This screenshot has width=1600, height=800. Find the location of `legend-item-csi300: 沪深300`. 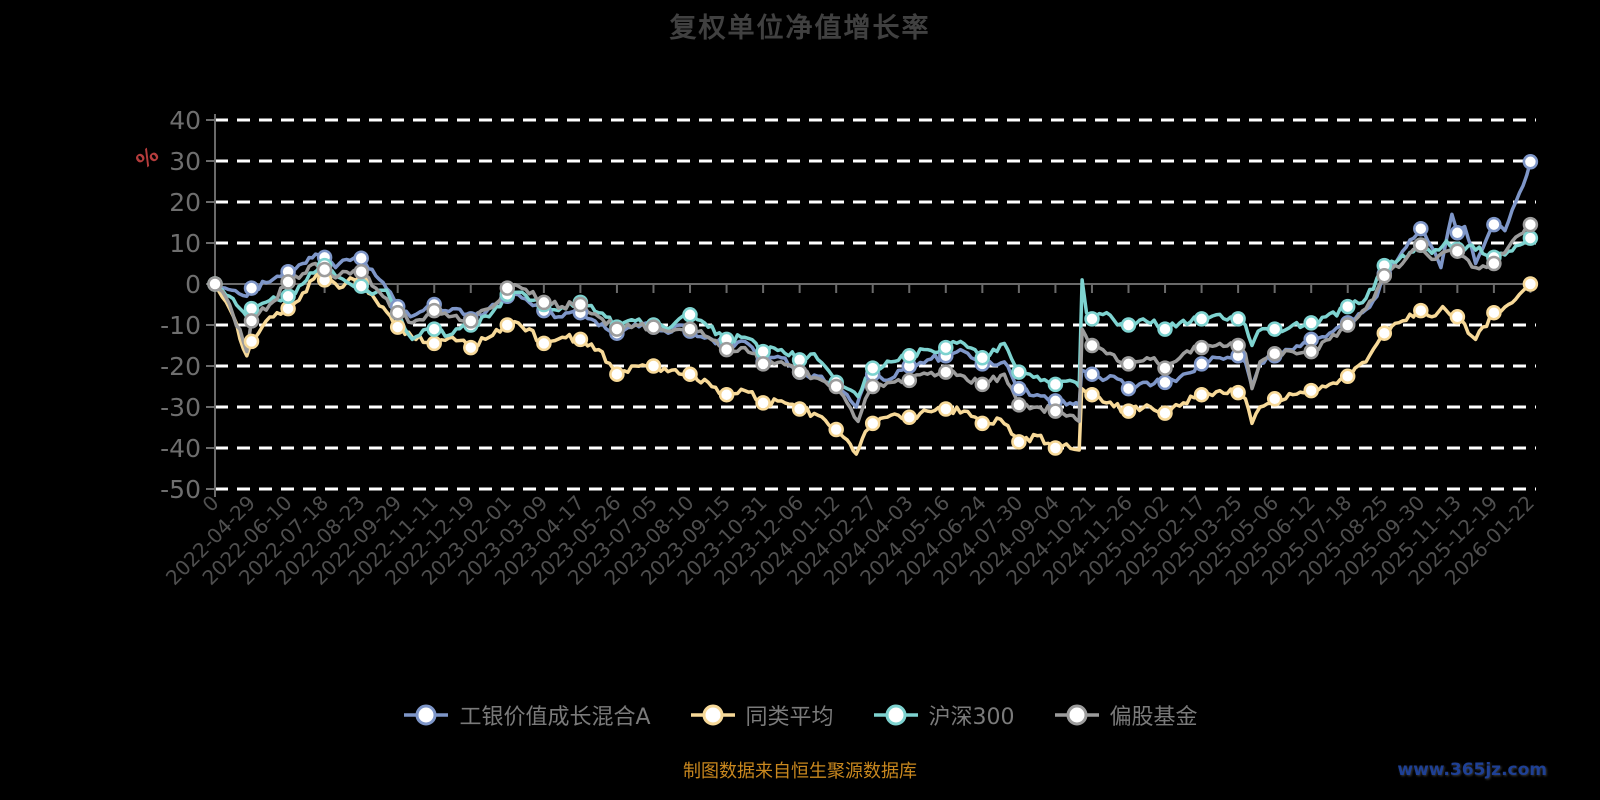

legend-item-csi300: 沪深300 is located at coordinates (943, 715).